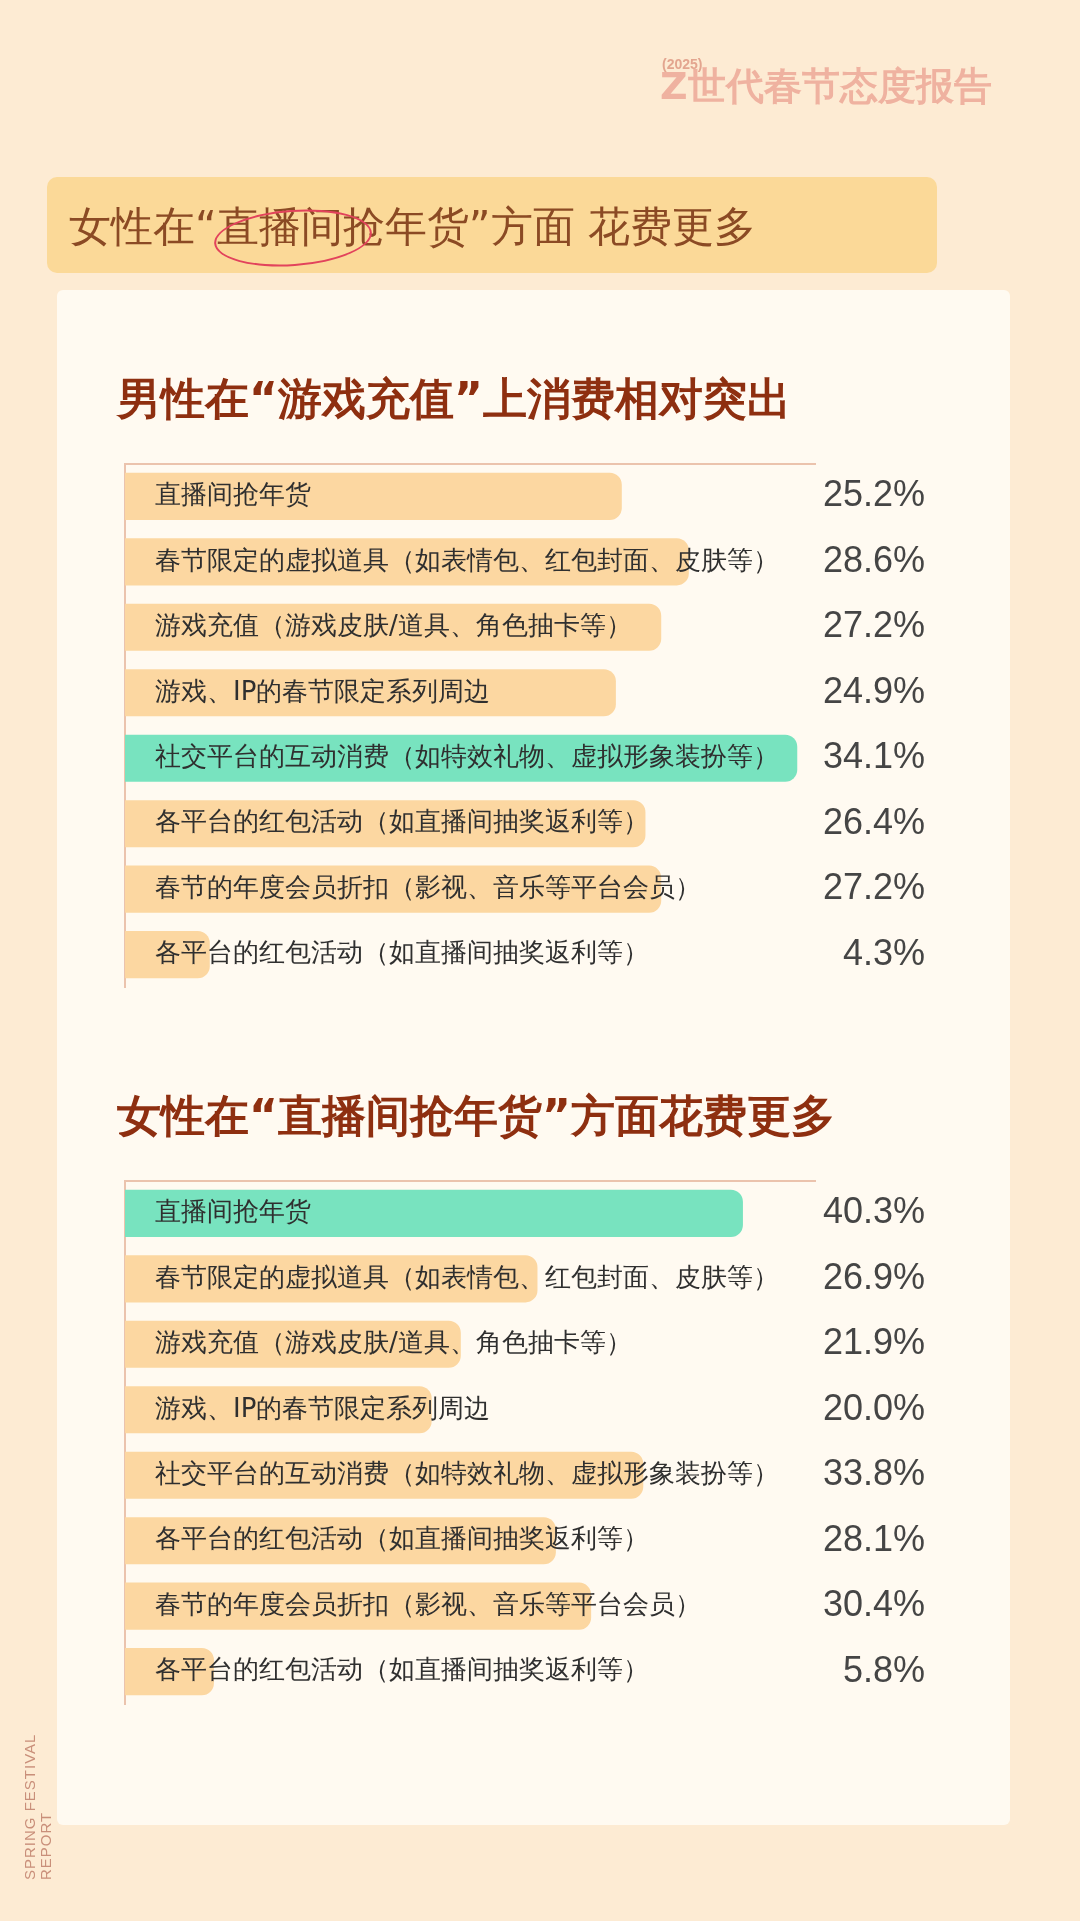 This screenshot has width=1080, height=1921. Describe the element at coordinates (873, 1211) in the screenshot. I see `data-label: 40.3%` at that location.